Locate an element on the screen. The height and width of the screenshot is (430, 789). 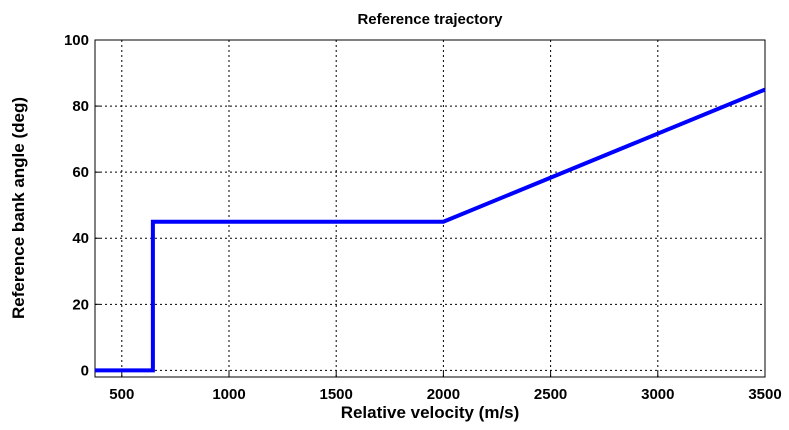
x-tick-label: 3500 is located at coordinates (764, 394).